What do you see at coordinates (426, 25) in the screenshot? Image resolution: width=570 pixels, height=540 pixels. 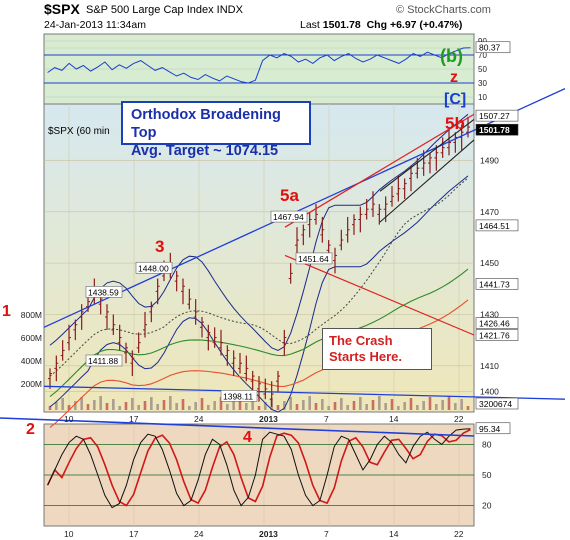 I see `chg-value: +6.97 (+0.47%)` at bounding box center [426, 25].